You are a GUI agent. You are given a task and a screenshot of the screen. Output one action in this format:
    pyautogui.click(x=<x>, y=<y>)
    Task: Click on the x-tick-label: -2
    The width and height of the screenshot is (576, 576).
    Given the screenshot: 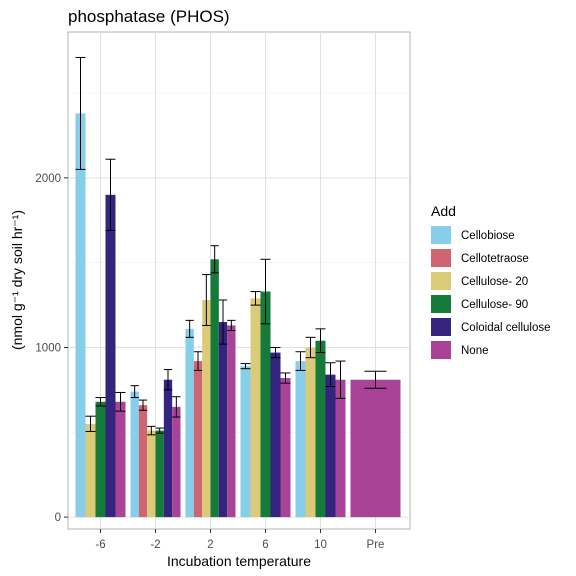 What is the action you would take?
    pyautogui.click(x=155, y=545)
    